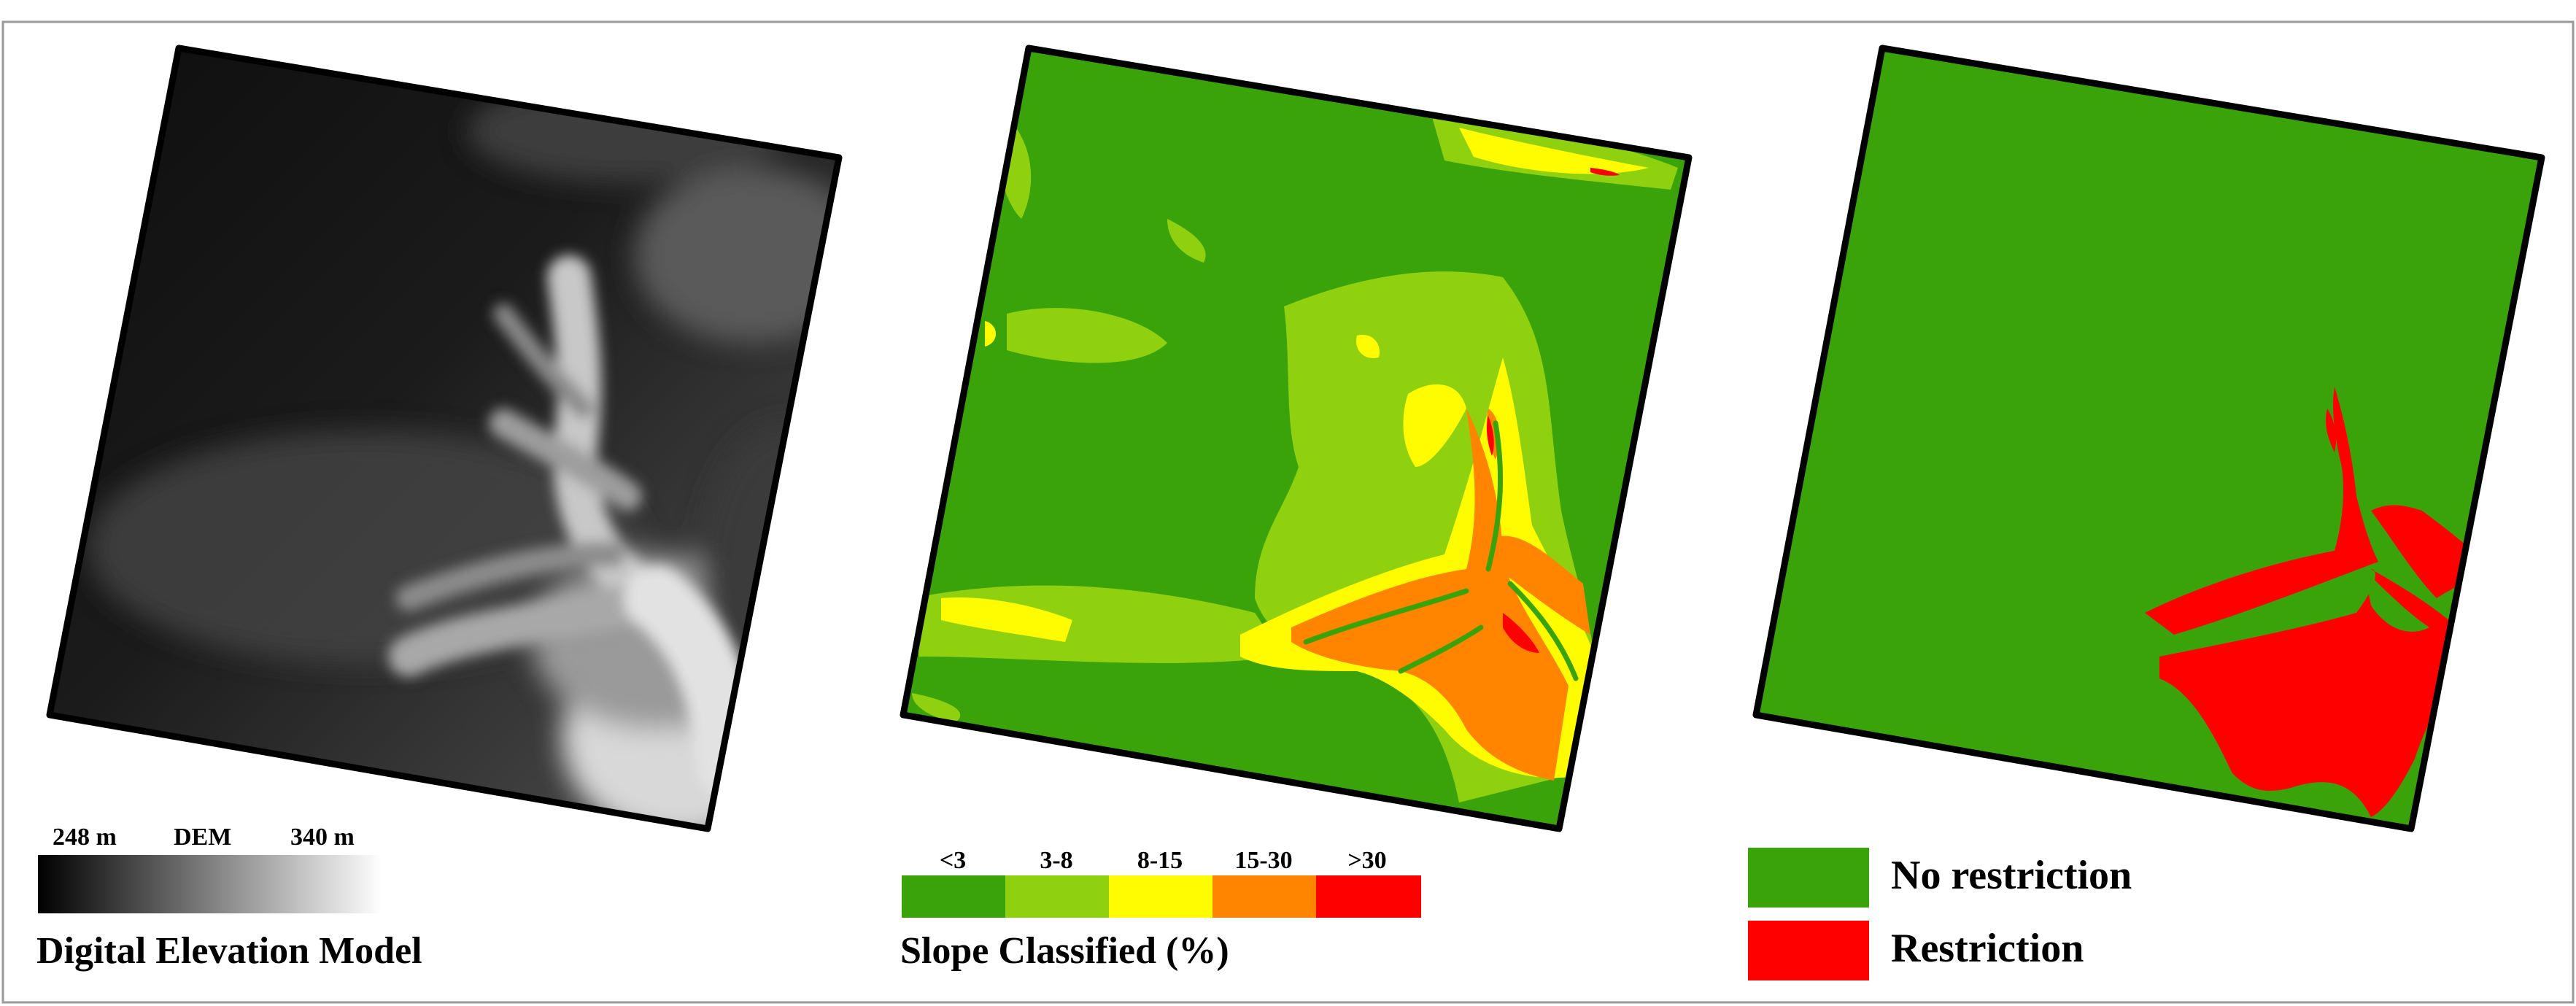 Image resolution: width=2576 pixels, height=1006 pixels. Describe the element at coordinates (229, 951) in the screenshot. I see `dem-panel-title: Digital Elevation Model` at that location.